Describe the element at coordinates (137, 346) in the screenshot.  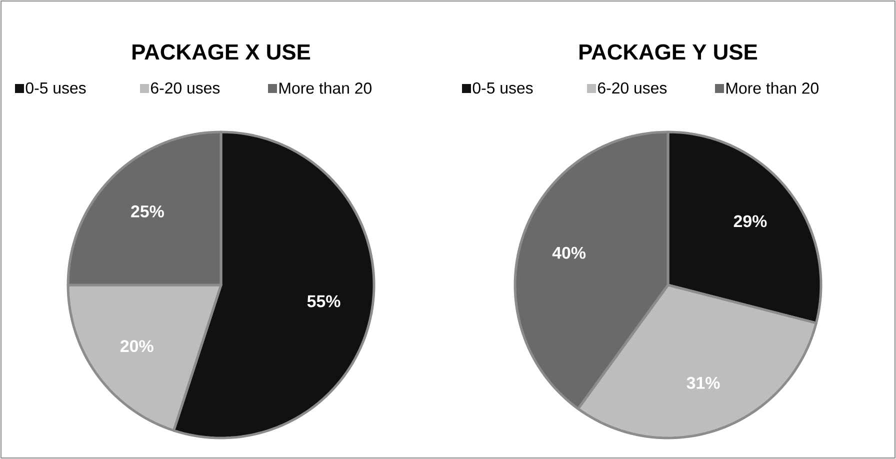
I see `data-label: 20%` at that location.